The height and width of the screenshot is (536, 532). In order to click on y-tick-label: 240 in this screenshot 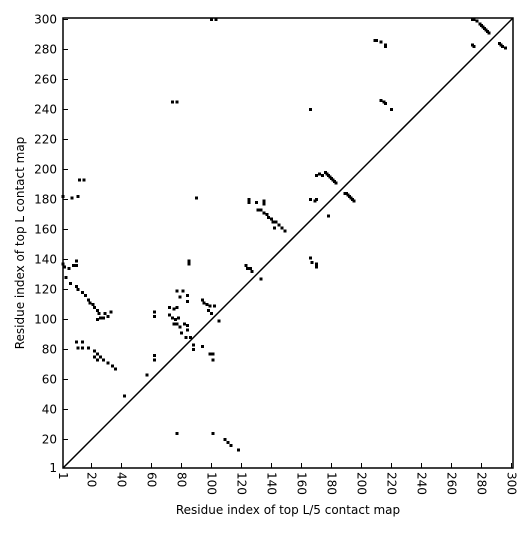, I will do `click(45, 110)`.